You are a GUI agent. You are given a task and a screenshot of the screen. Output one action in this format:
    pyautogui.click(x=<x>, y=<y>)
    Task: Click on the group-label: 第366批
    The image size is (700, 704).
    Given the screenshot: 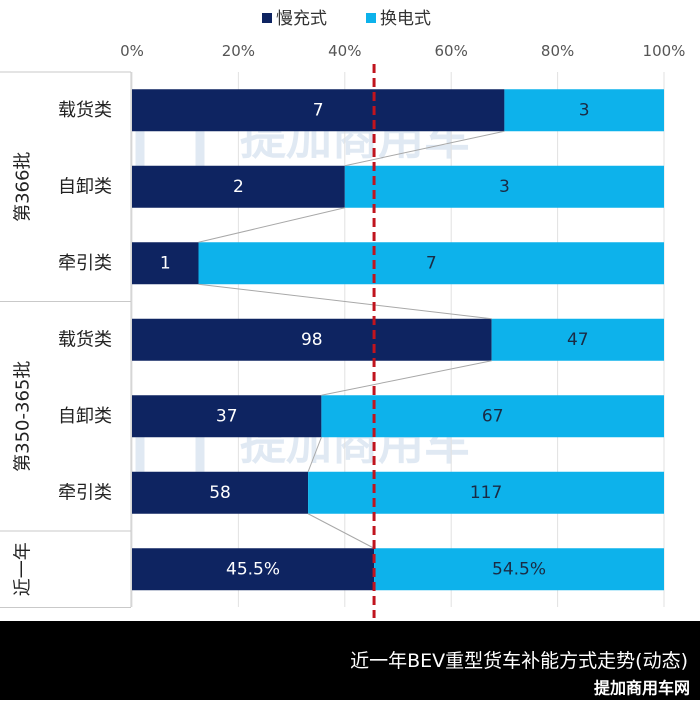 What is the action you would take?
    pyautogui.click(x=23, y=187)
    